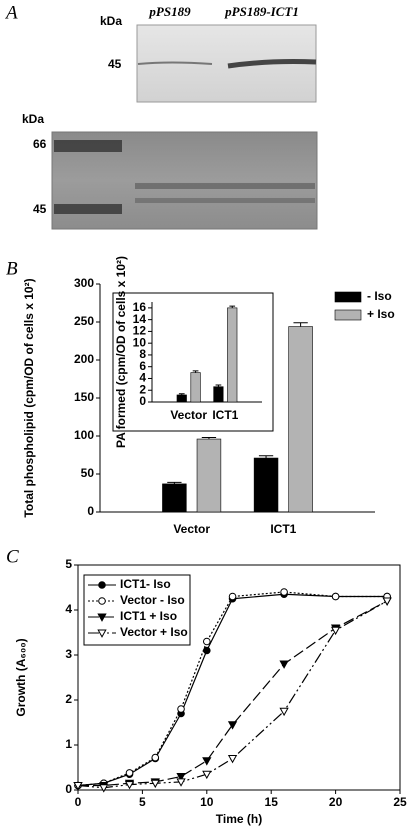 The height and width of the screenshot is (836, 416). Describe the element at coordinates (84, 397) in the screenshot. I see `y-tick-label: 150` at that location.